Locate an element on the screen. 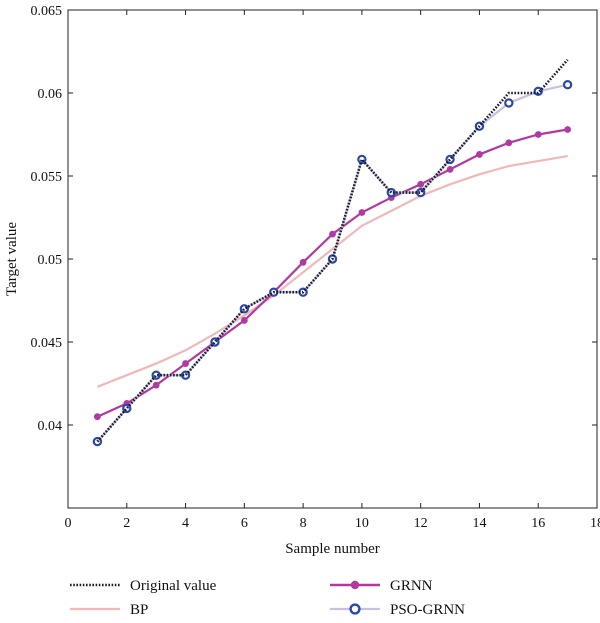 Image resolution: width=600 pixels, height=623 pixels. x-tick-label: 16 is located at coordinates (538, 523).